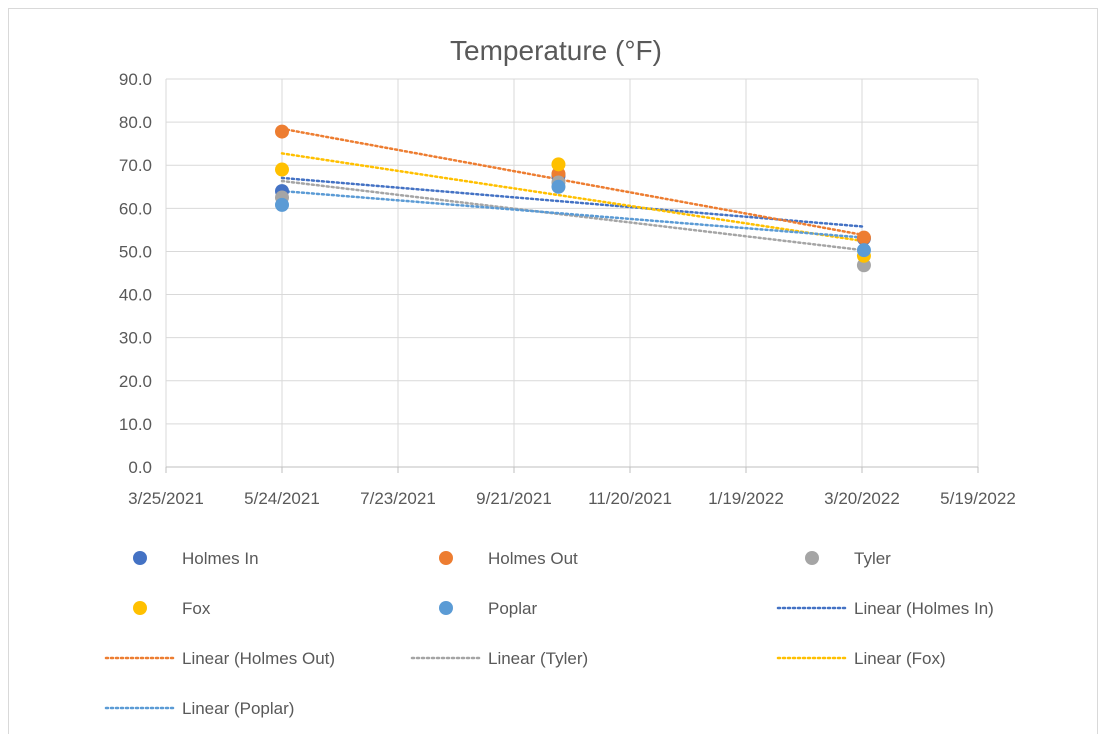  Describe the element at coordinates (978, 498) in the screenshot. I see `x-tick-label: 5/19/2022` at that location.